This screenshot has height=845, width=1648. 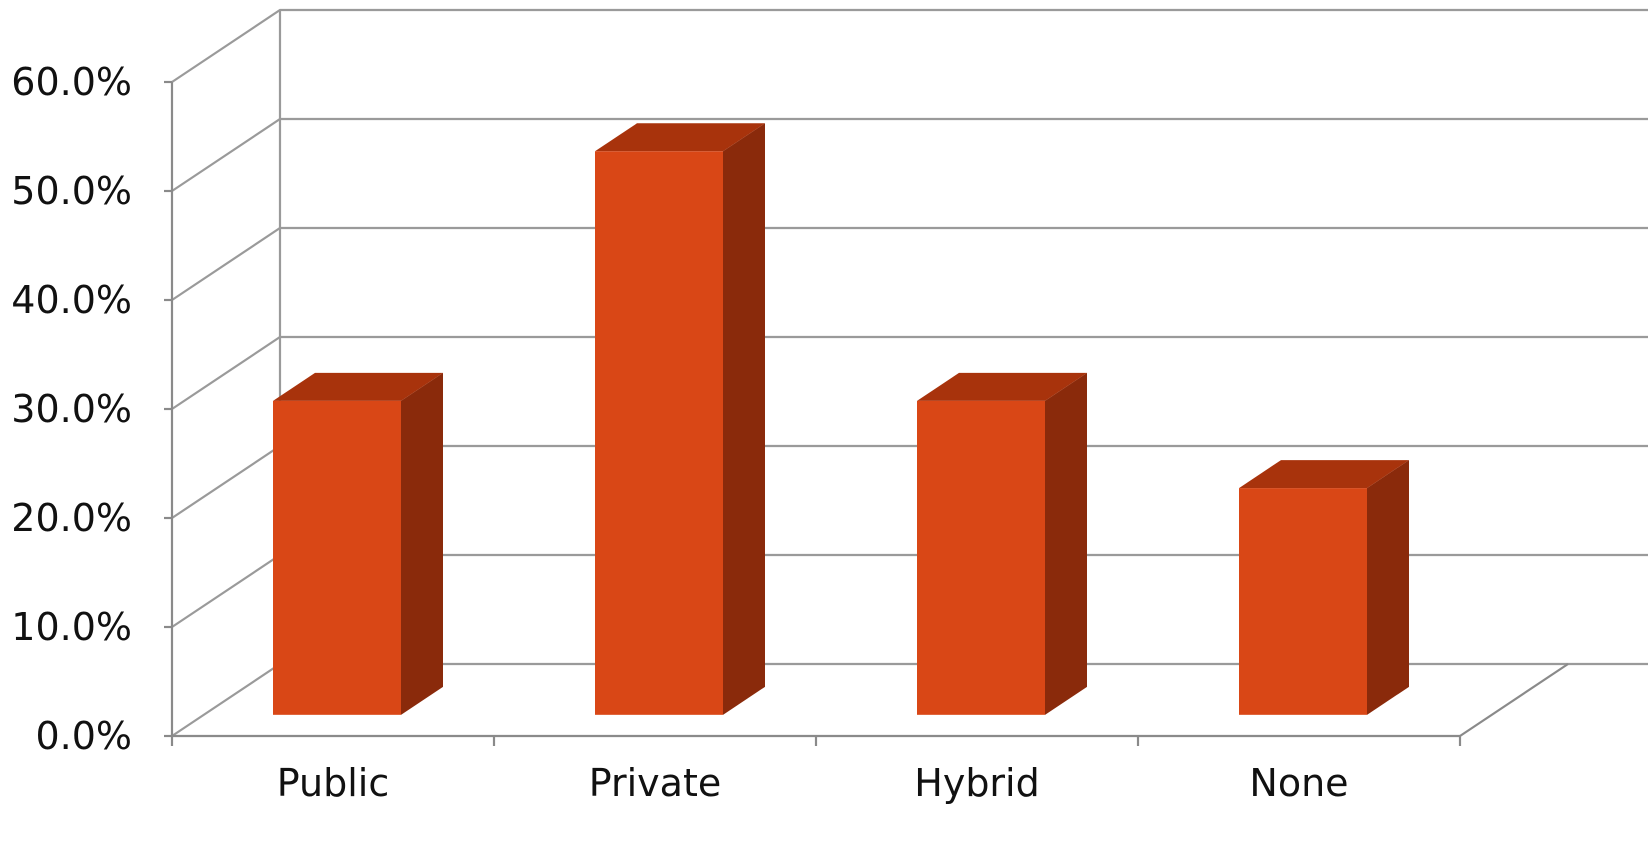 I want to click on floor-right-edge, so click(x=1514, y=700).